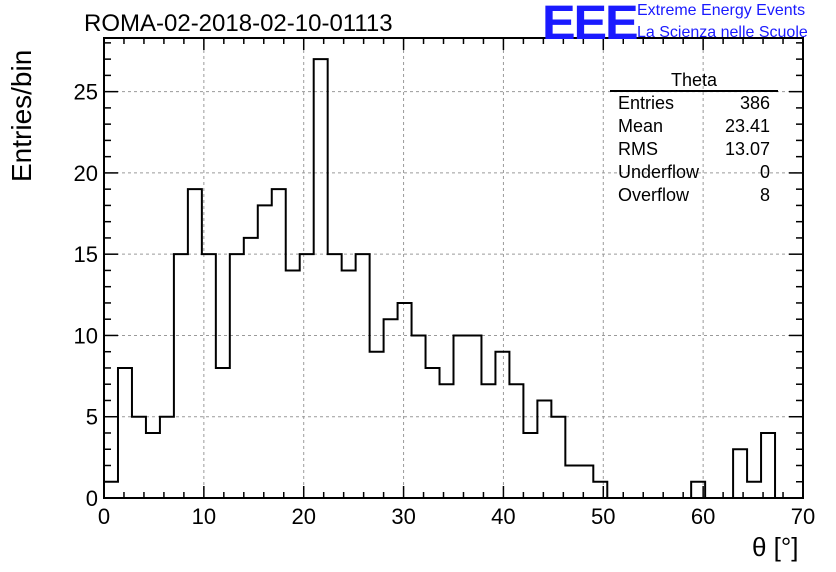 Image resolution: width=836 pixels, height=572 pixels. Describe the element at coordinates (638, 149) in the screenshot. I see `stats-label: RMS` at that location.